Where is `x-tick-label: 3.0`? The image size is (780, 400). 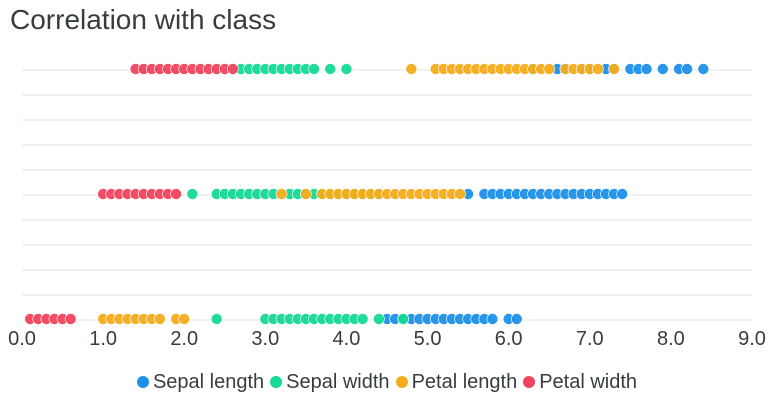 x-tick-label: 3.0 is located at coordinates (265, 339).